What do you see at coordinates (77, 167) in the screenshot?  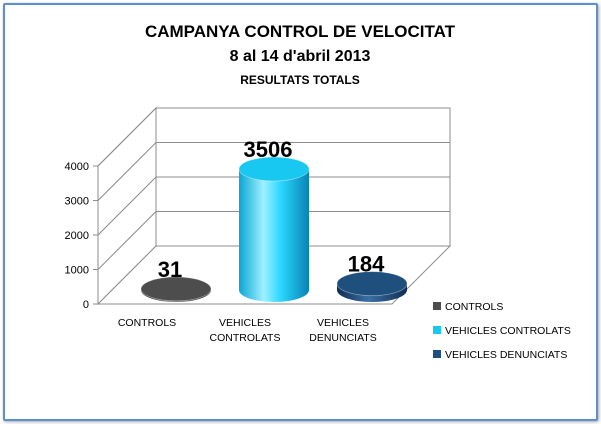 I see `y-tick-label: 4000` at bounding box center [77, 167].